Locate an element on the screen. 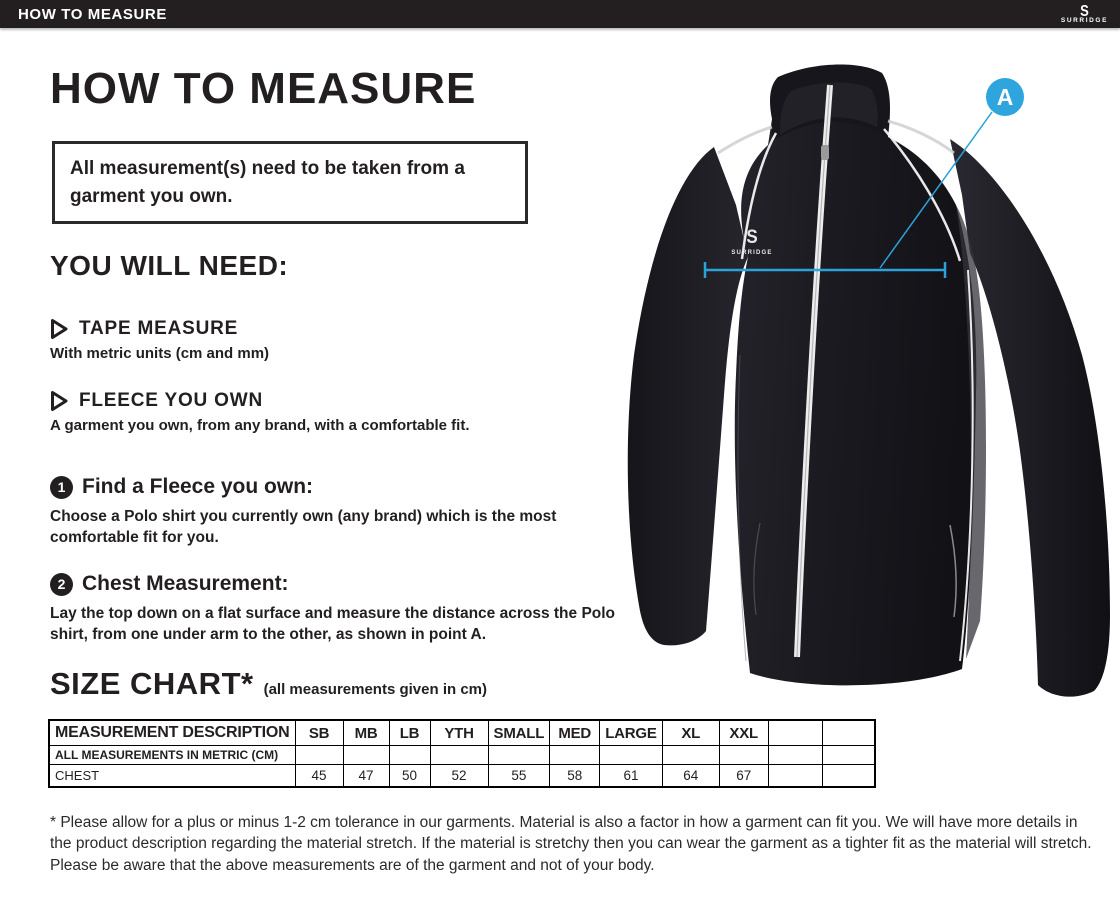  table-cell: 67 is located at coordinates (743, 776).